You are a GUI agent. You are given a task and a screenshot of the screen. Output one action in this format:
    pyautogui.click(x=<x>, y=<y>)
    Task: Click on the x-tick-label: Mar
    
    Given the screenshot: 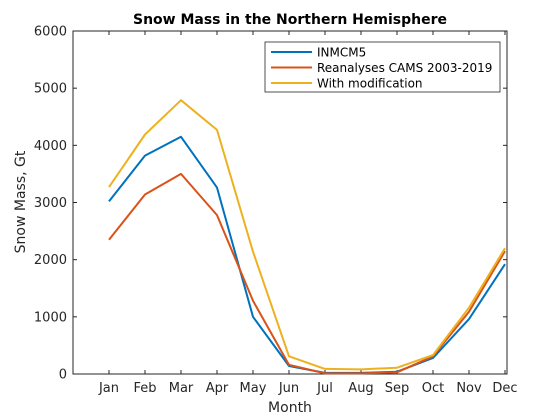 What is the action you would take?
    pyautogui.click(x=181, y=388)
    